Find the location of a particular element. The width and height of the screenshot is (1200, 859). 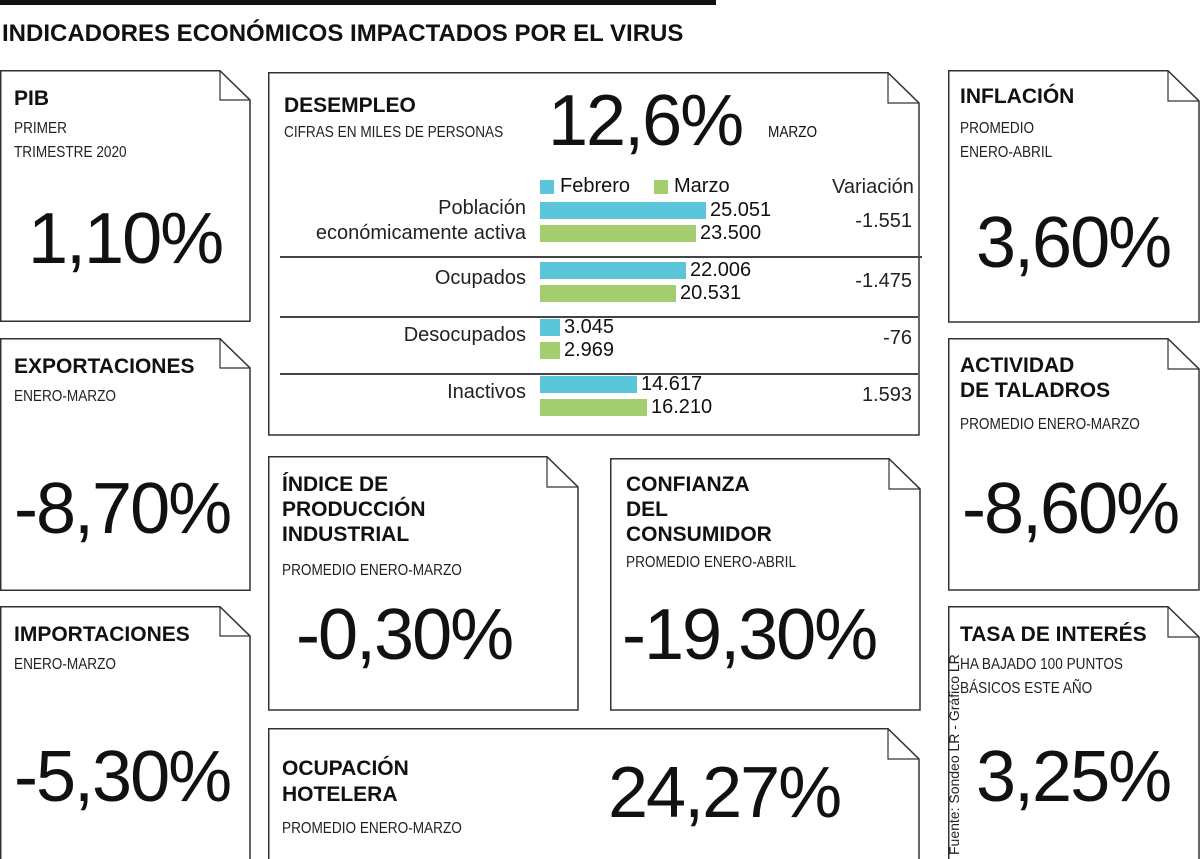

period-label: MARZO is located at coordinates (793, 132).